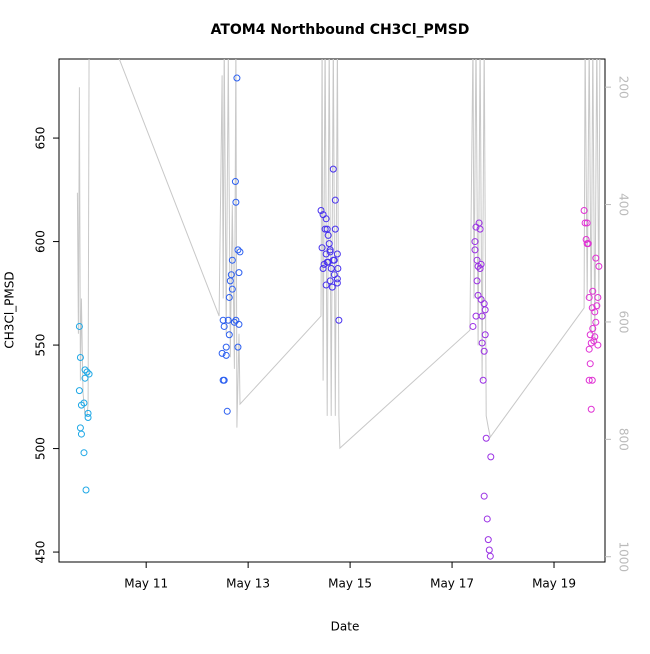 The image size is (650, 654). What do you see at coordinates (340, 30) in the screenshot?
I see `chart-title: ATOM4 Northbound CH3Cl_PMSD` at bounding box center [340, 30].